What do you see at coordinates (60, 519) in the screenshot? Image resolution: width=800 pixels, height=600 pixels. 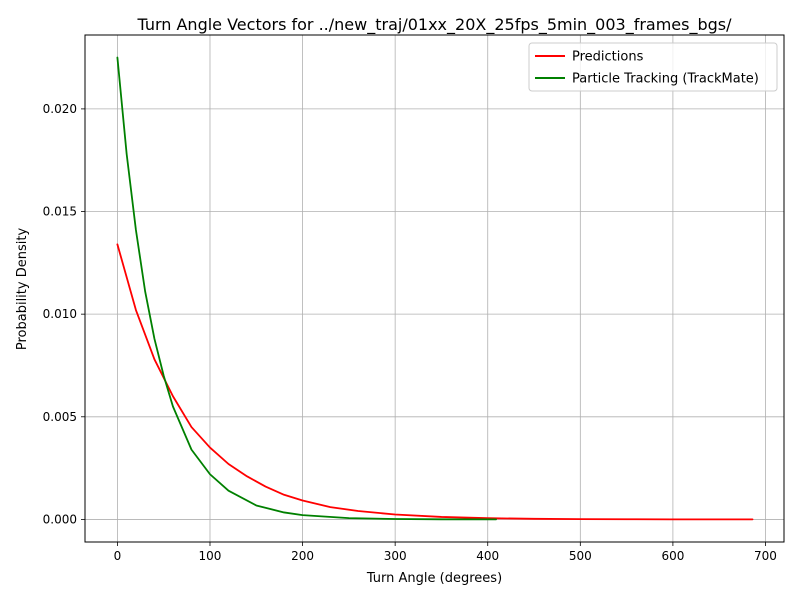 I see `y-tick-label: 0.000` at bounding box center [60, 519].